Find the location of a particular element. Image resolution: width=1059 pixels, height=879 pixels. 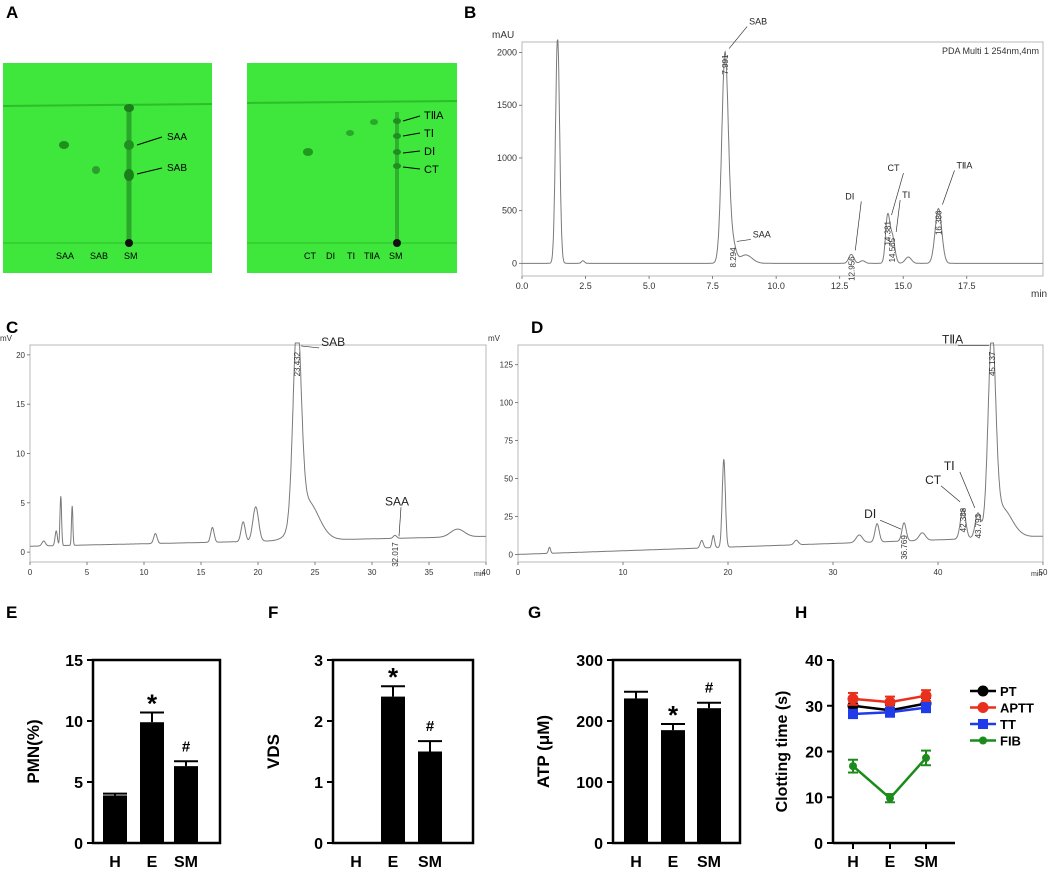

y-tick-label: 500 is located at coordinates (509, 211).